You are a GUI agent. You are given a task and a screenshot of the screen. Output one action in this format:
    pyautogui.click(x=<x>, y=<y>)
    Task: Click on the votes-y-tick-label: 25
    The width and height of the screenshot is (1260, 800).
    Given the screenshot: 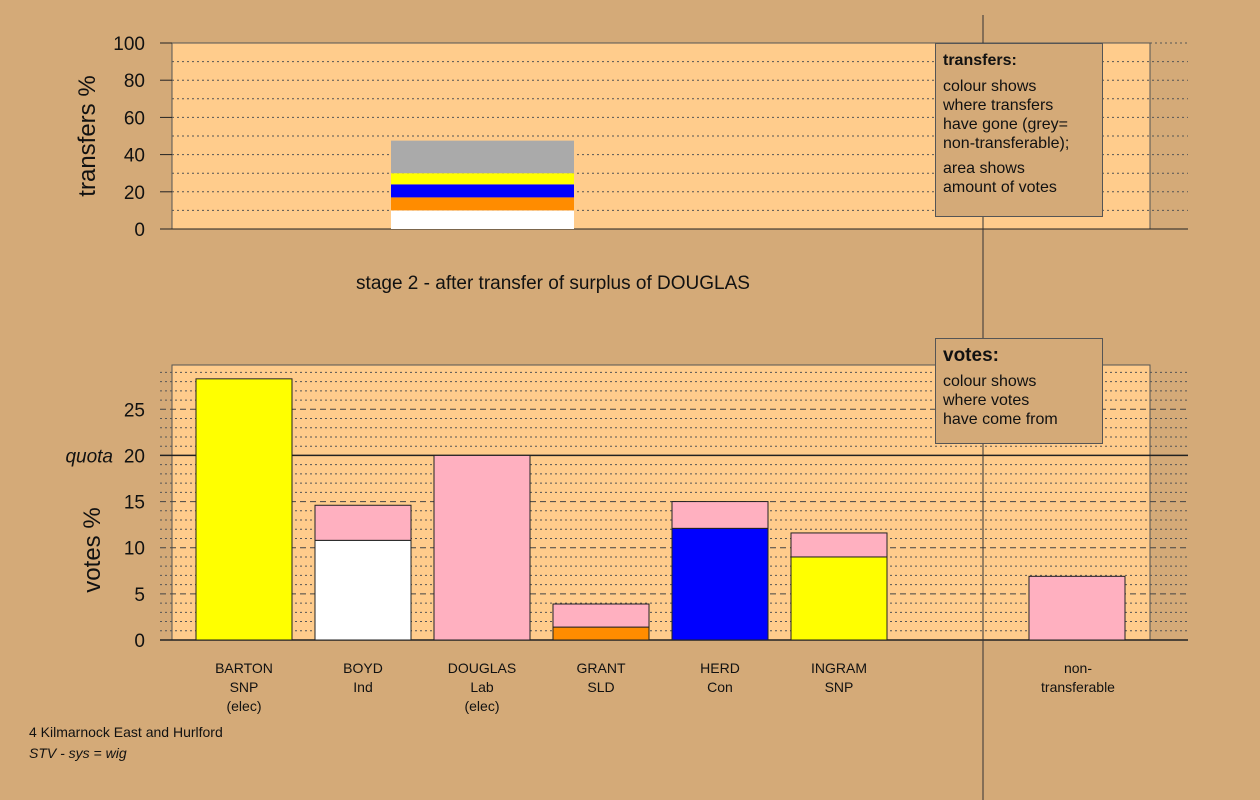 What is the action you would take?
    pyautogui.click(x=134, y=410)
    